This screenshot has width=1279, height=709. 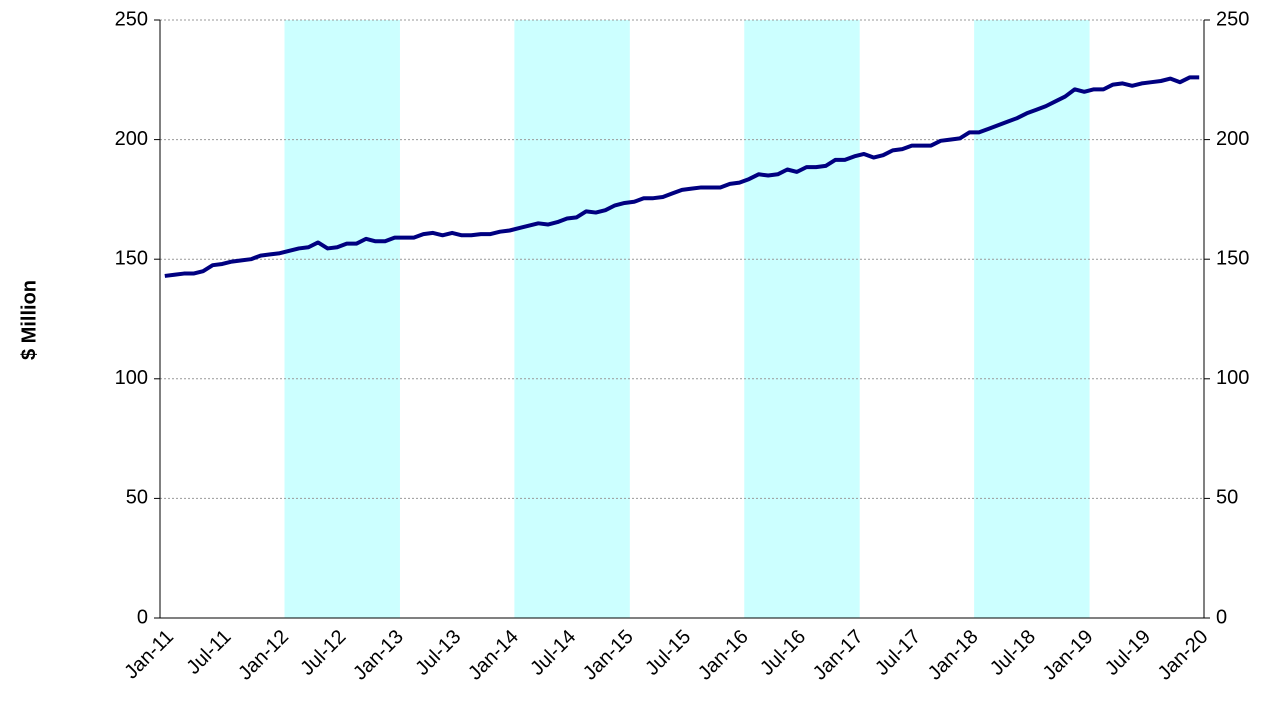 I want to click on y2-tick-label: 150, so click(x=1232, y=258).